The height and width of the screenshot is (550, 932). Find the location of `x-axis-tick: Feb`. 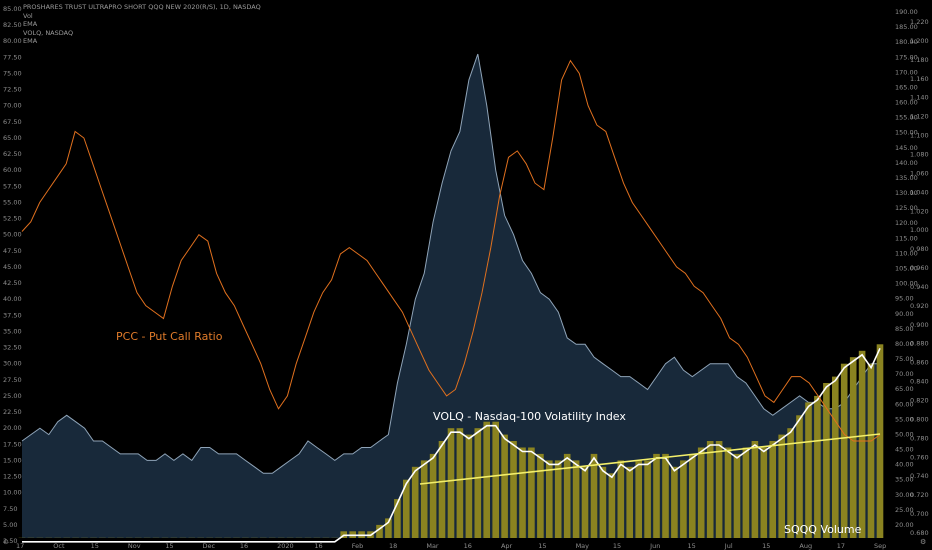

x-axis-tick: Feb is located at coordinates (358, 546).